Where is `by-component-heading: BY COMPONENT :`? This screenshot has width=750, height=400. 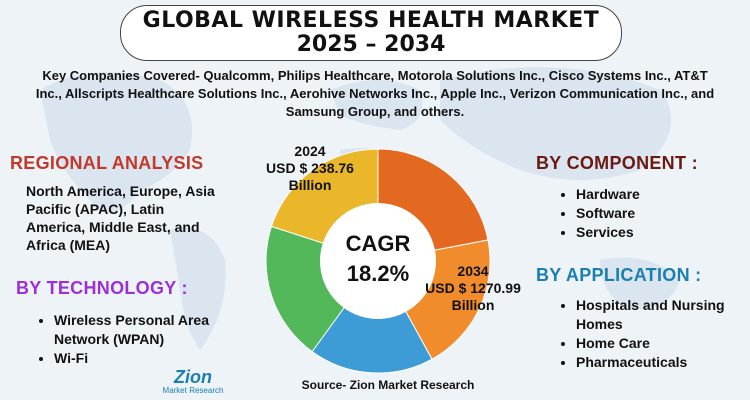
by-component-heading: BY COMPONENT : is located at coordinates (617, 163).